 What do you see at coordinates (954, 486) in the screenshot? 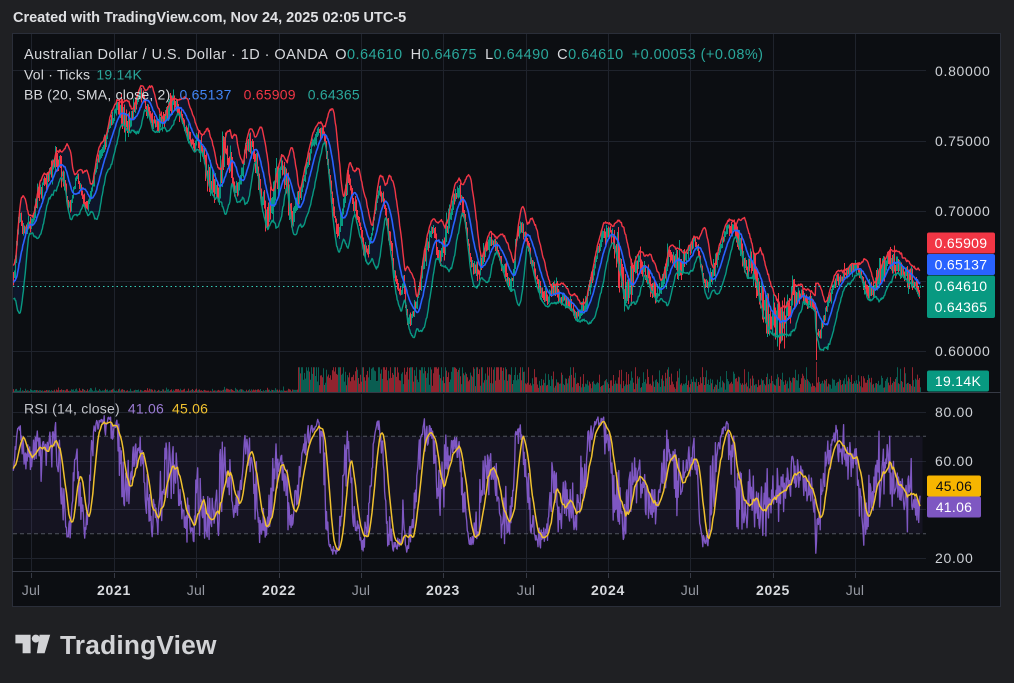
I see `svg-text: 45.06` at bounding box center [954, 486].